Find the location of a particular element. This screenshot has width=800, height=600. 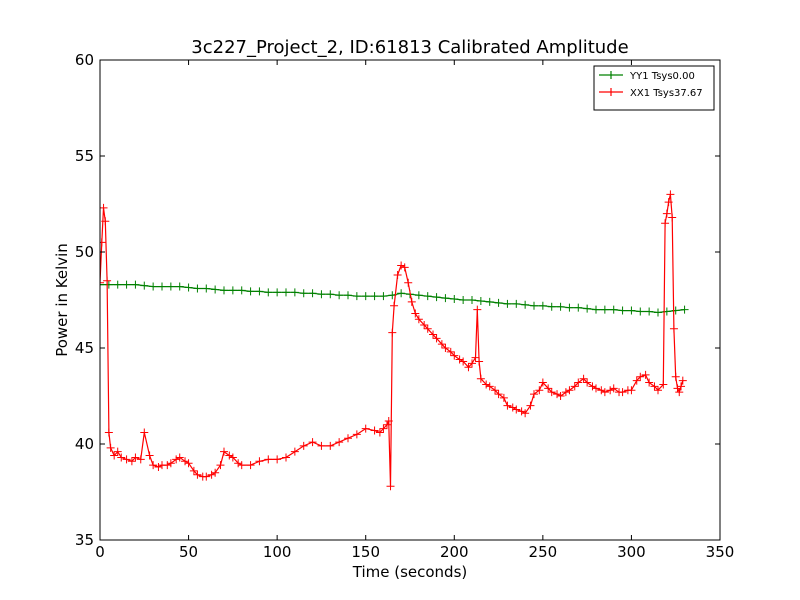

legend-item: YY1 Tsys0.00 is located at coordinates (647, 76).